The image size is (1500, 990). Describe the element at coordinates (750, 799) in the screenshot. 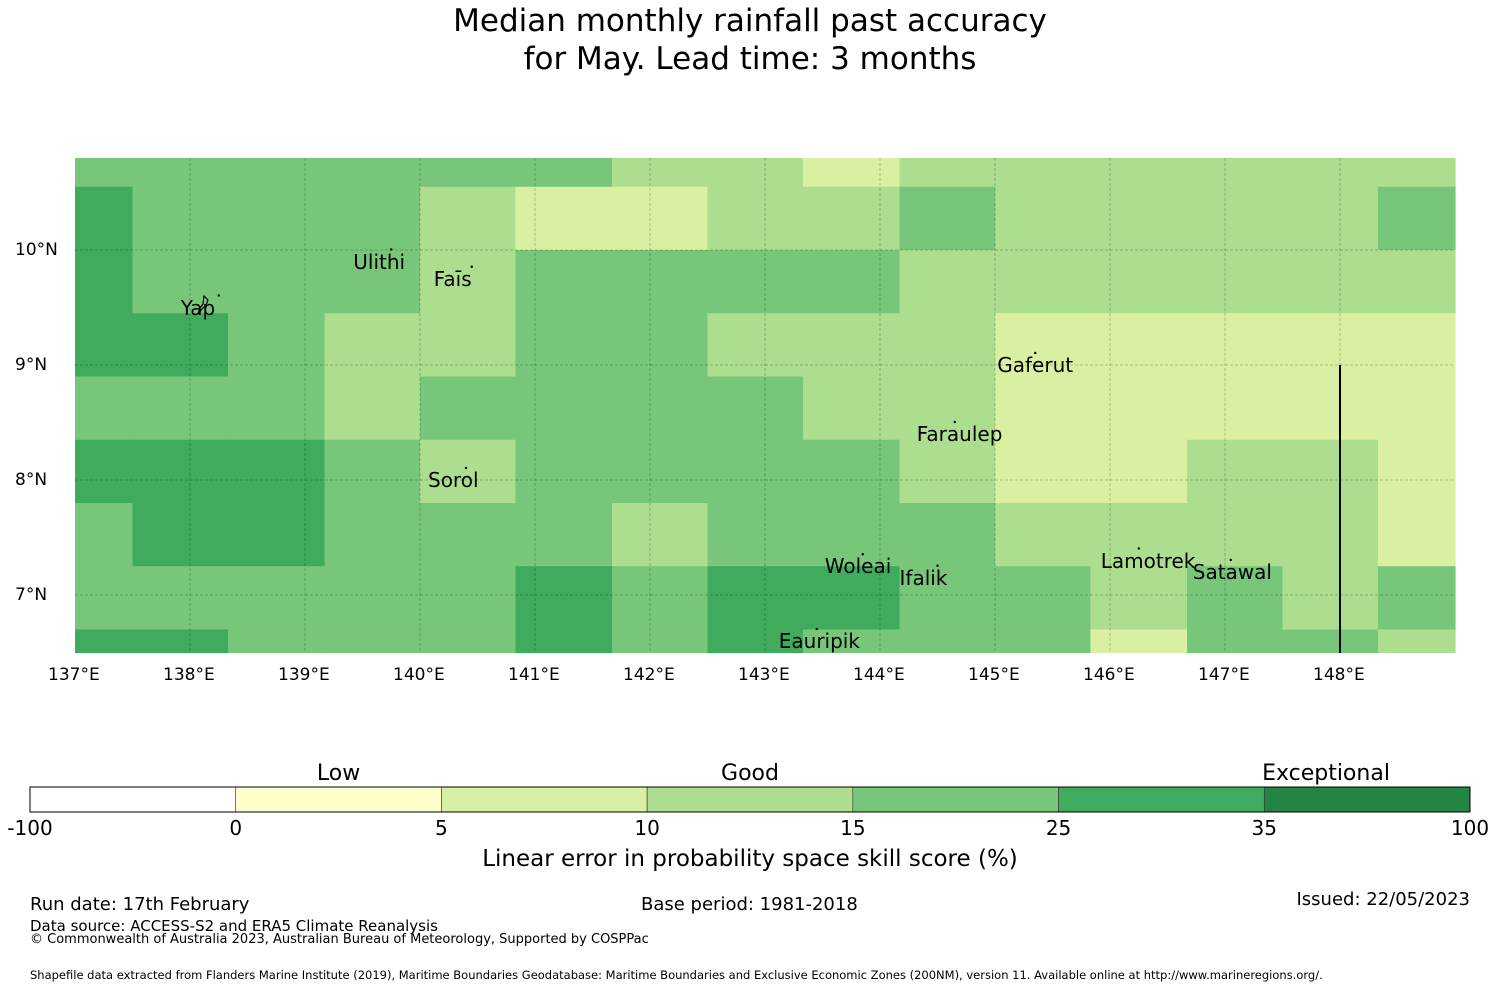

I see `colorbar` at that location.